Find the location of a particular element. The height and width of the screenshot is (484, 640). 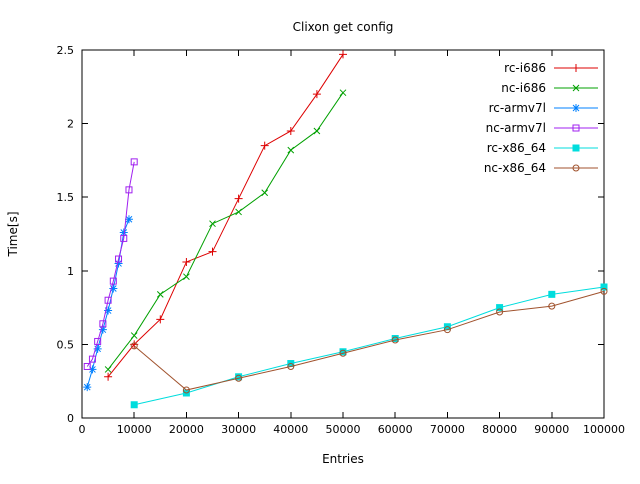

x-tick-label: 0 is located at coordinates (82, 429).